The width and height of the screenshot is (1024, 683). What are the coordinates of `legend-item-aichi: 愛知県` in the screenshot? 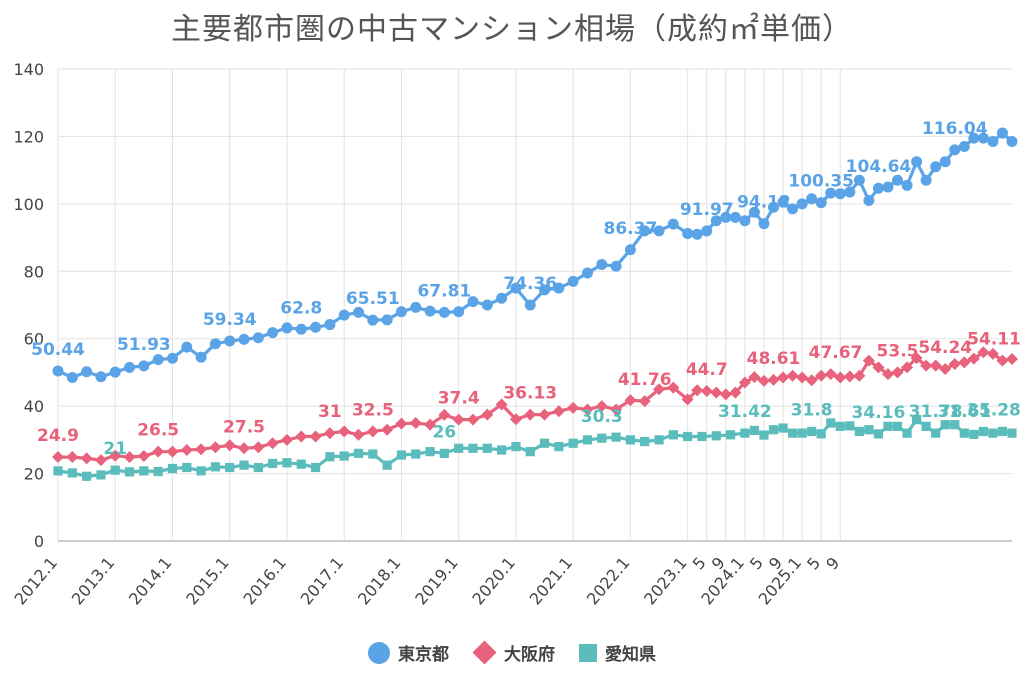 It's located at (617, 652).